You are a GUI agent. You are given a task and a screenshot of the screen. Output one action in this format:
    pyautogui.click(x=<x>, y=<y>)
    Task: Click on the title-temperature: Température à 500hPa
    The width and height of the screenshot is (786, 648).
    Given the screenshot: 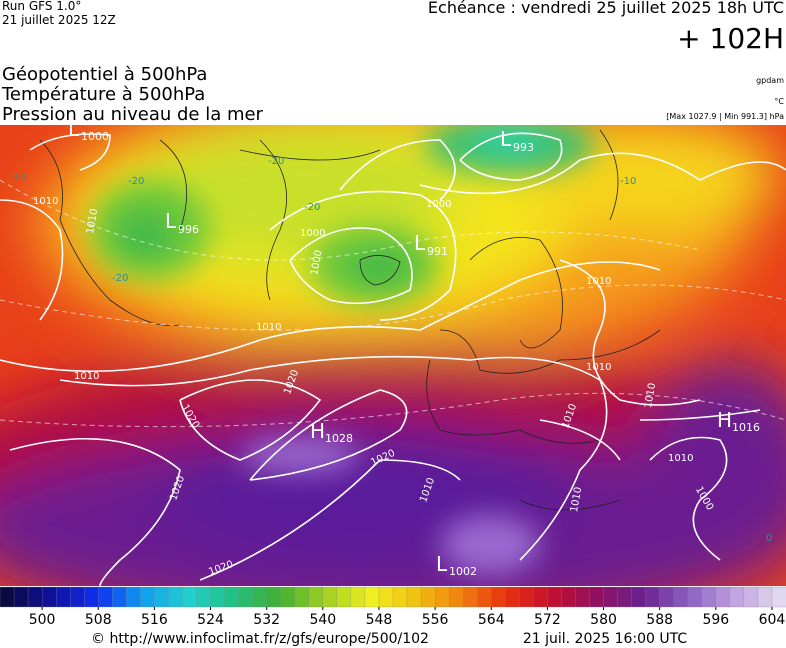 What is the action you would take?
    pyautogui.click(x=103, y=94)
    